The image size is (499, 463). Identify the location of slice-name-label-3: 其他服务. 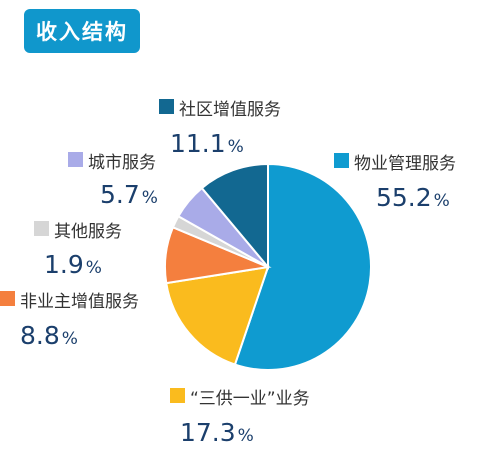
(88, 232).